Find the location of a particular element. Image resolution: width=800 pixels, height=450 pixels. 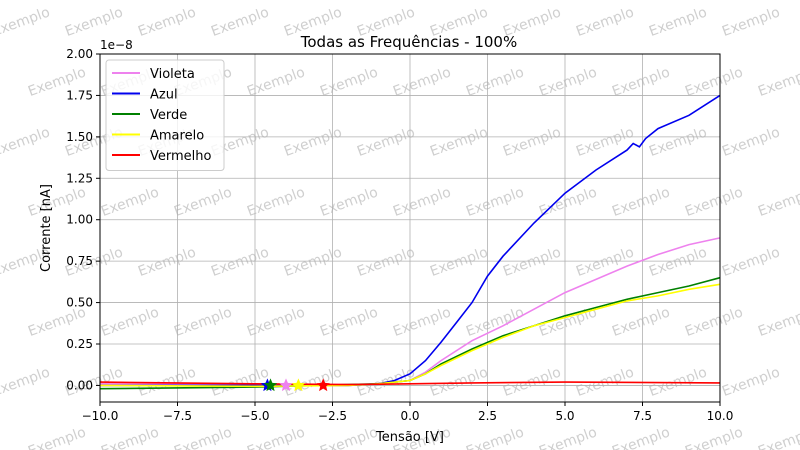

series-marker-verde is located at coordinates (270, 385).